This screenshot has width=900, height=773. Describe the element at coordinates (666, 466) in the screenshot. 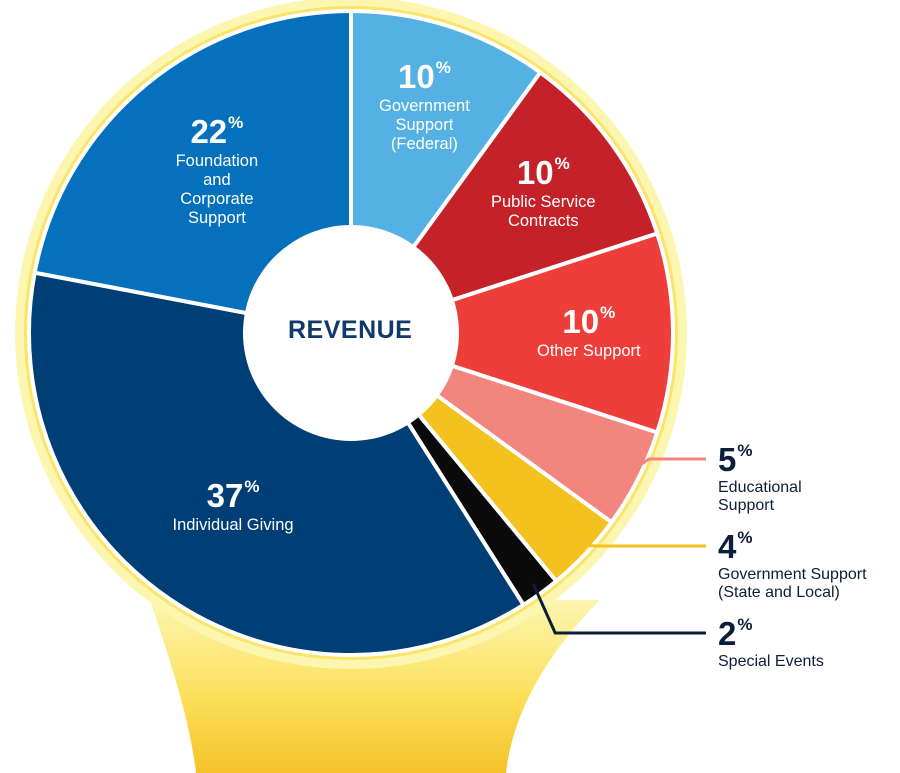

I see `leader-educational-support` at that location.